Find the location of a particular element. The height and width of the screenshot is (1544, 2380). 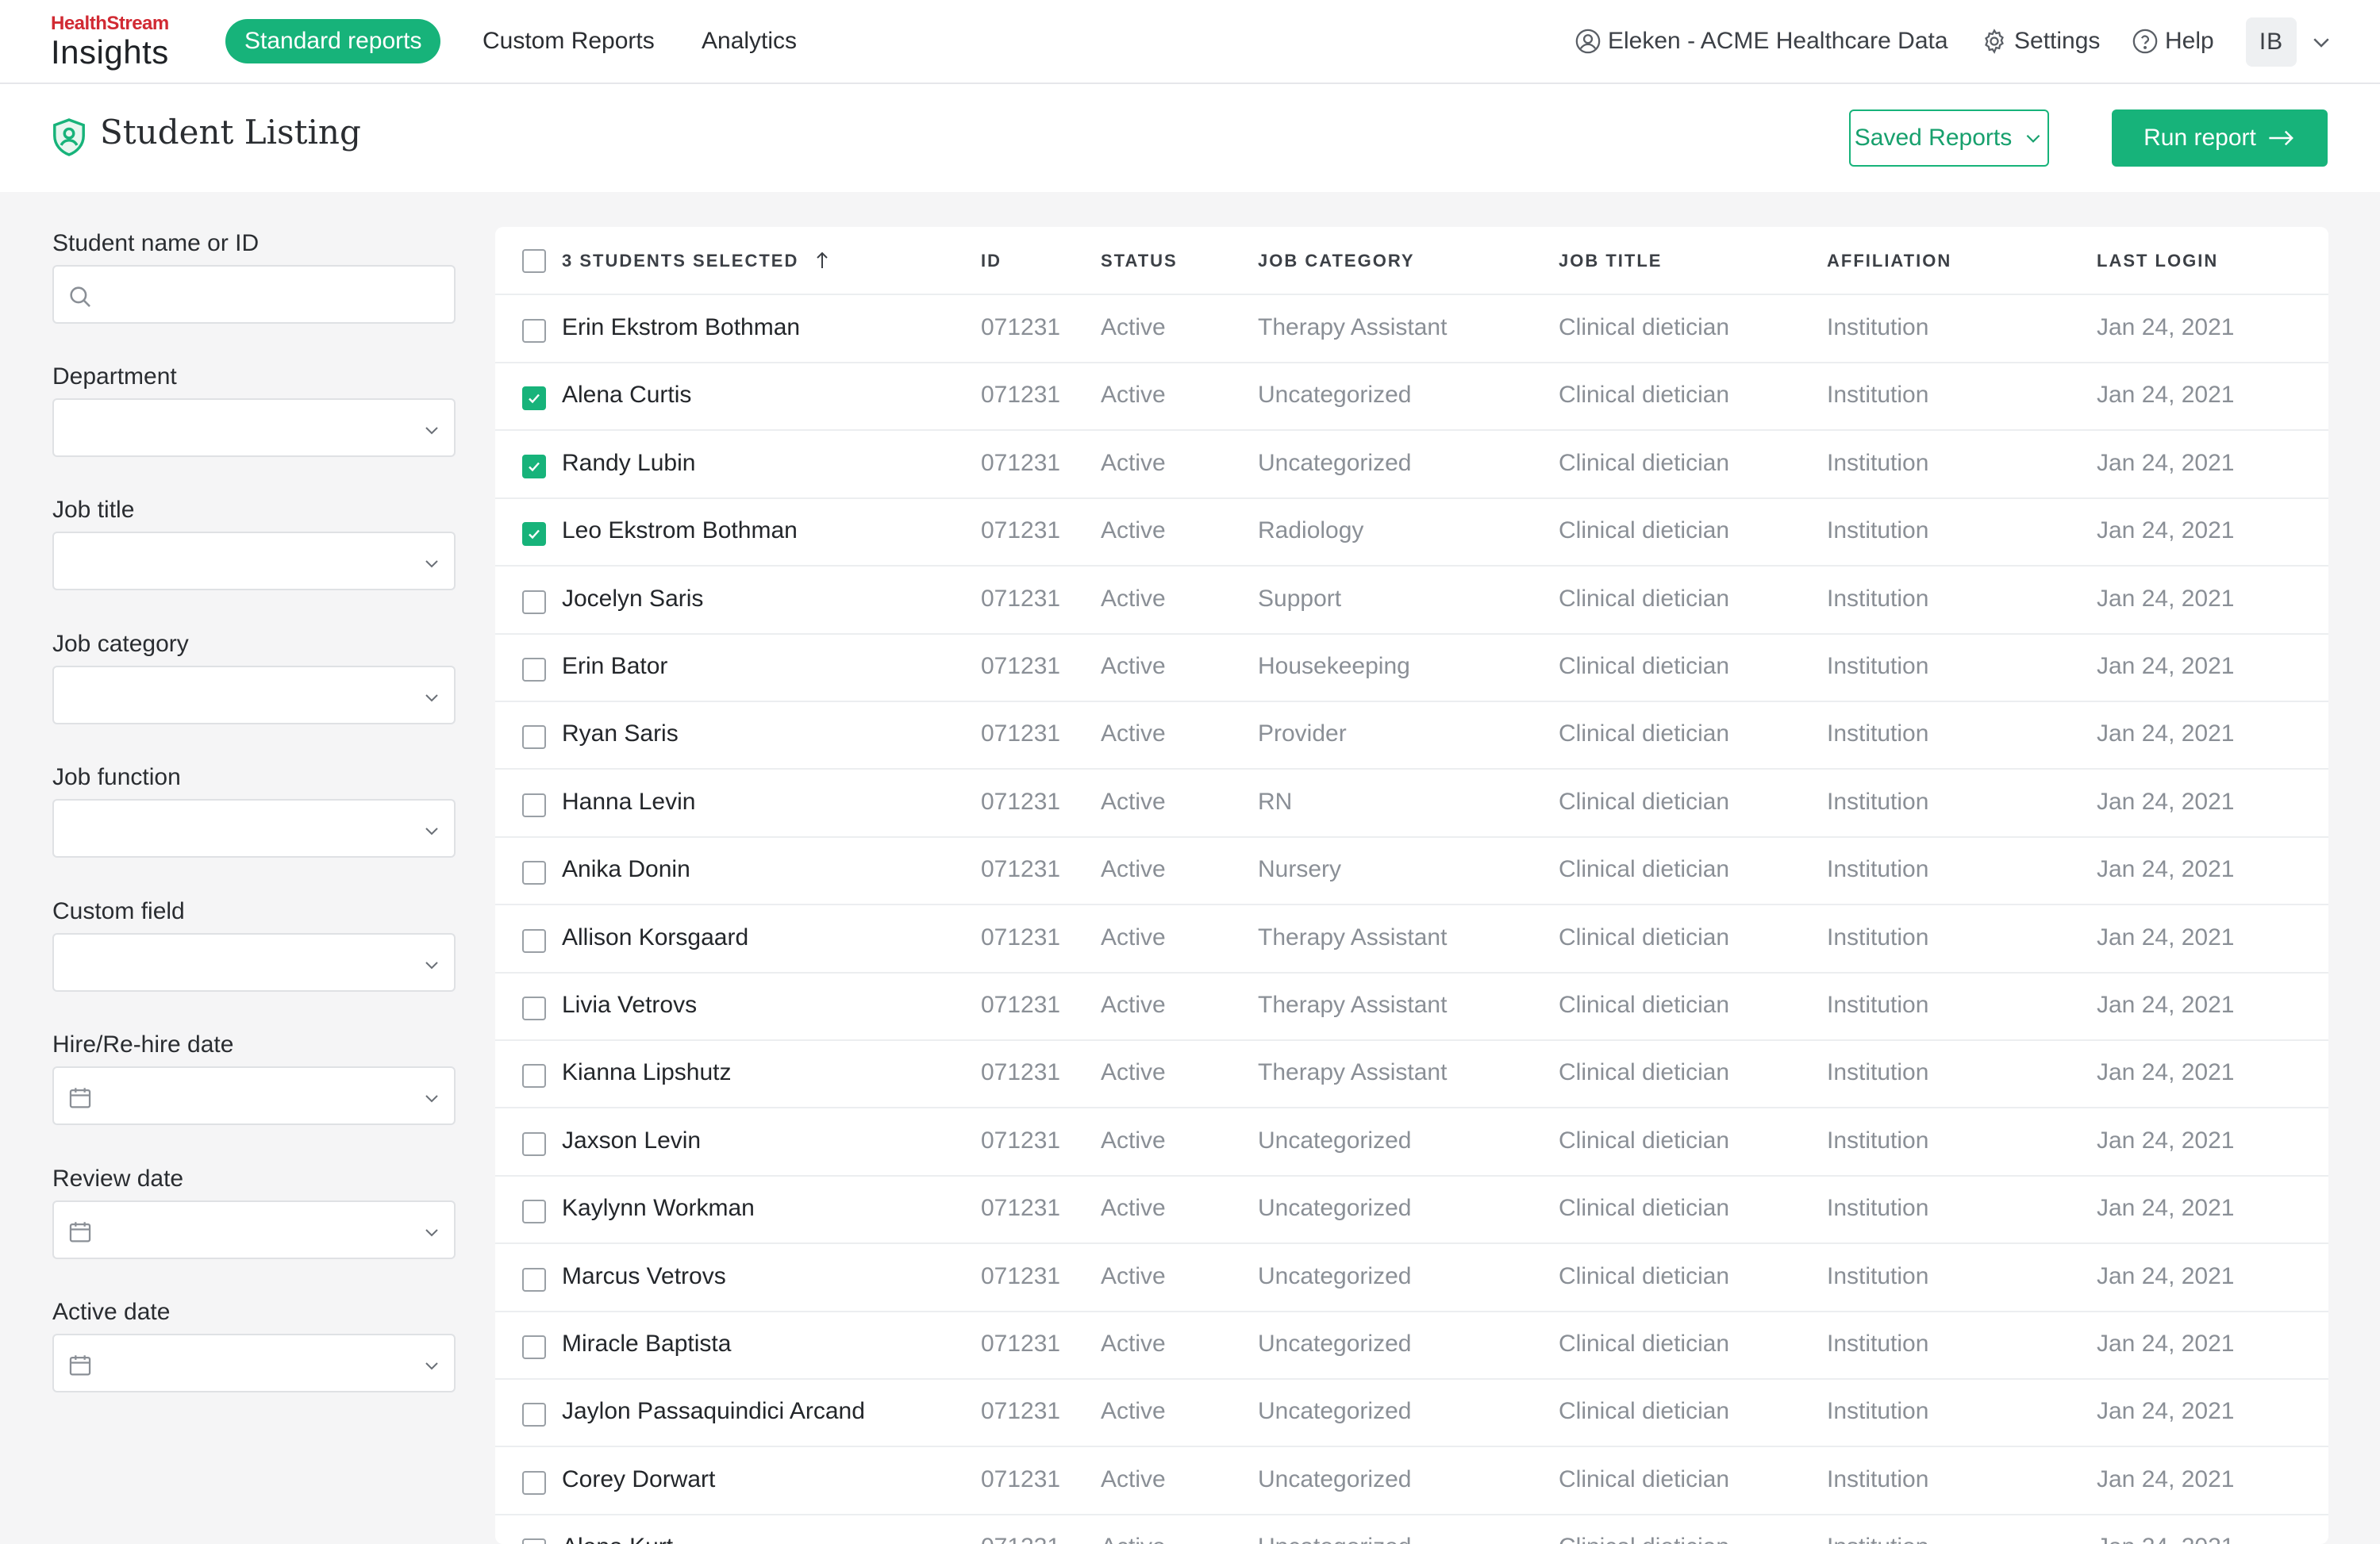

student-name-cell: Randy Lubin is located at coordinates (629, 462).